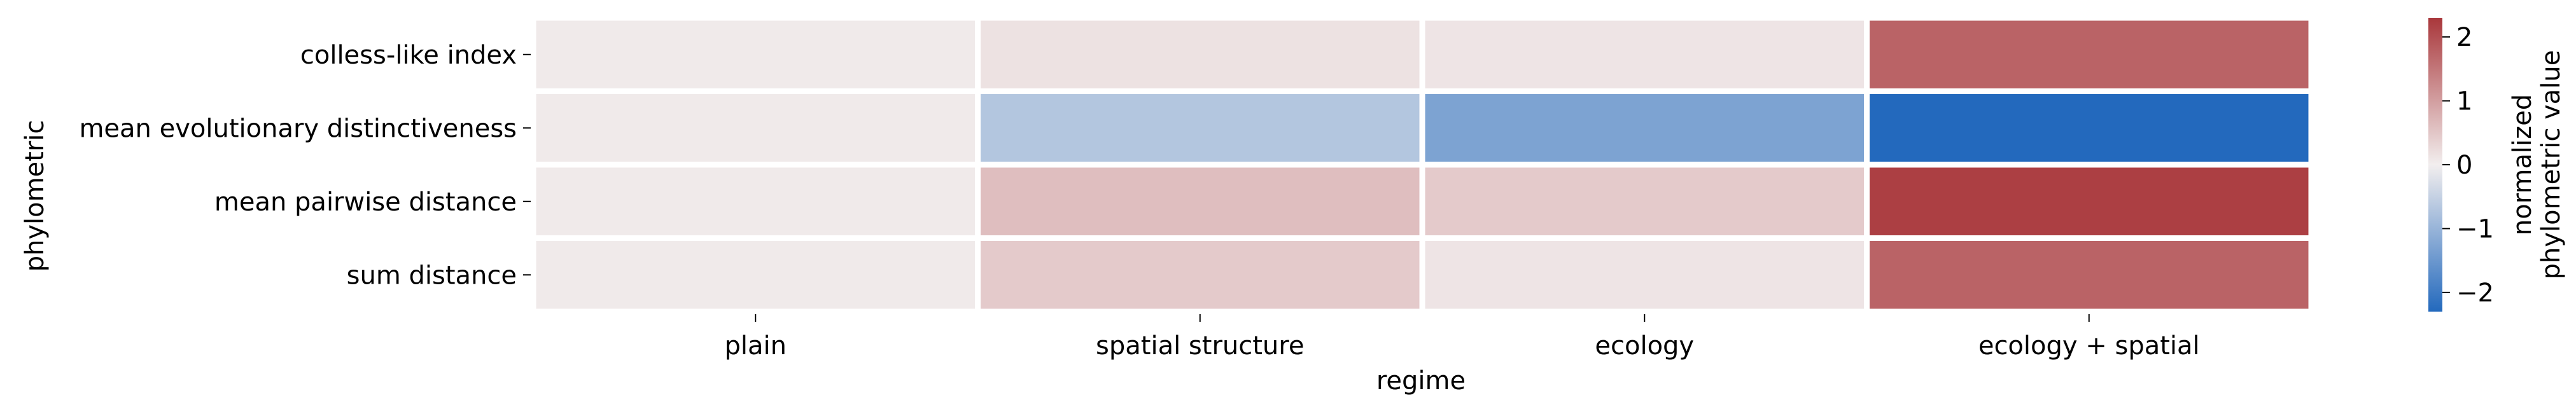 This screenshot has height=414, width=2576. Describe the element at coordinates (1421, 381) in the screenshot. I see `x-axis-title: regime` at that location.